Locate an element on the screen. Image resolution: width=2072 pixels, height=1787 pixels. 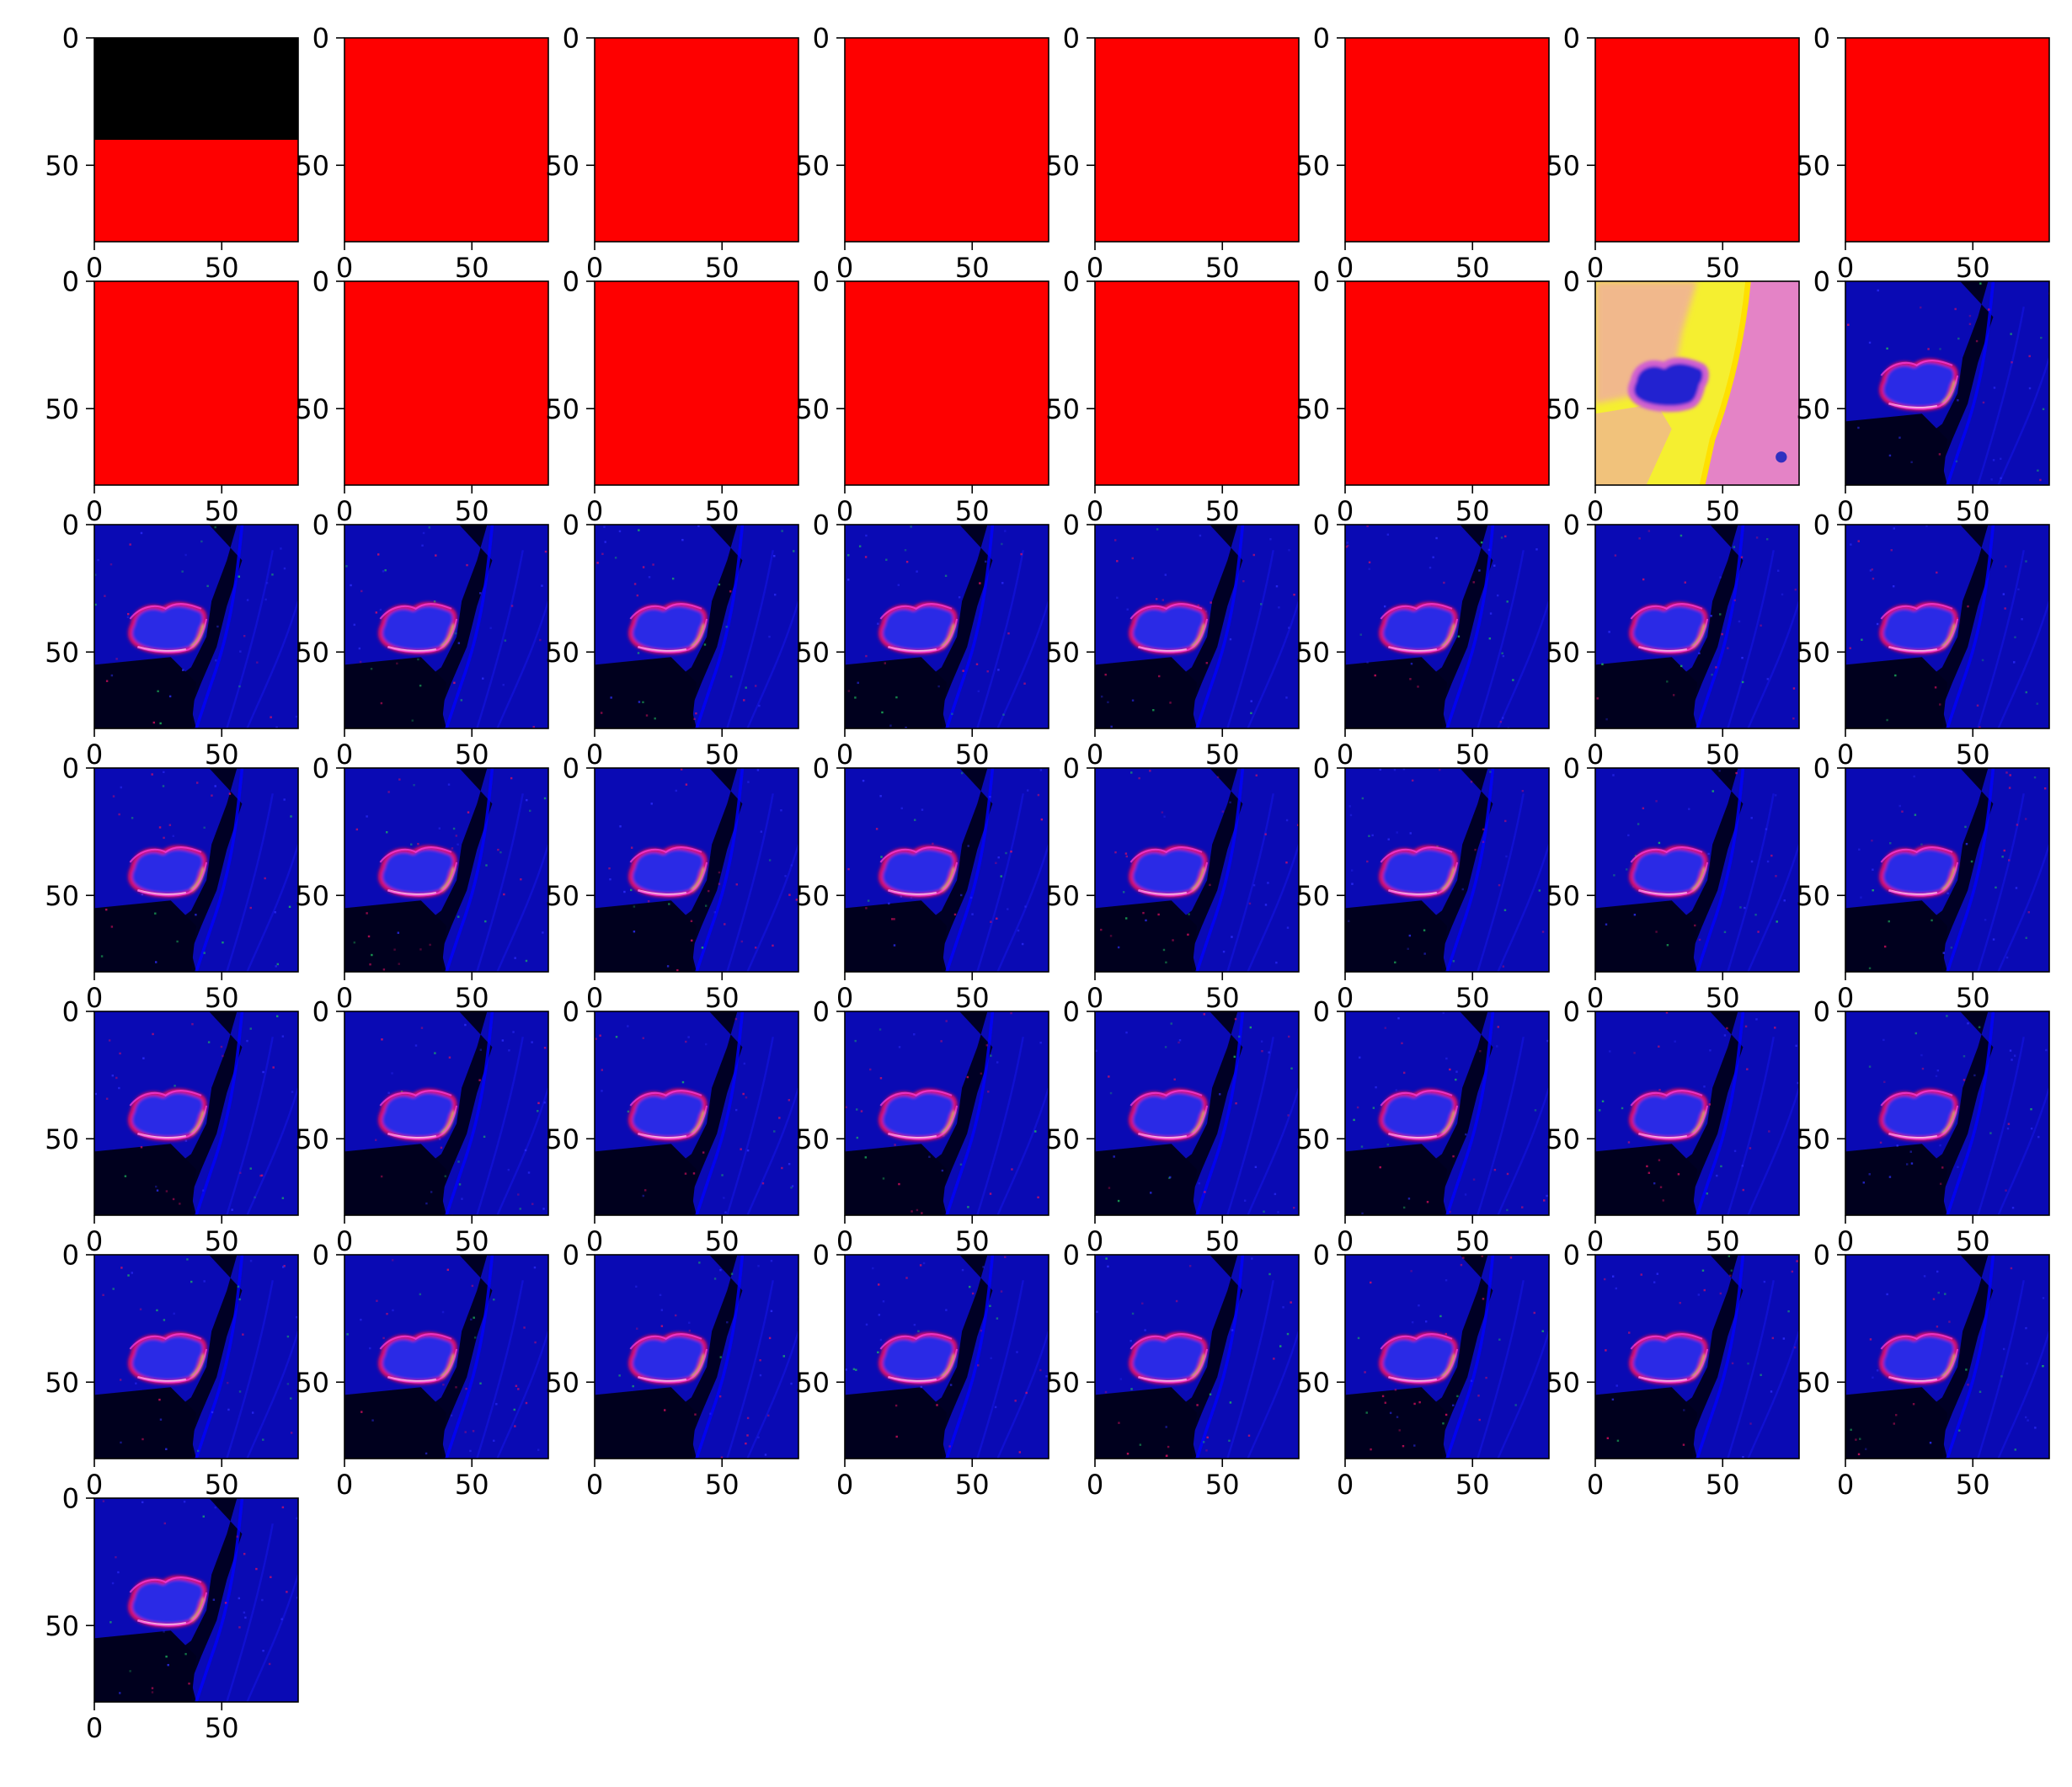
subplot-panel-16: 0 50 0 50 is located at coordinates (1923, 396).